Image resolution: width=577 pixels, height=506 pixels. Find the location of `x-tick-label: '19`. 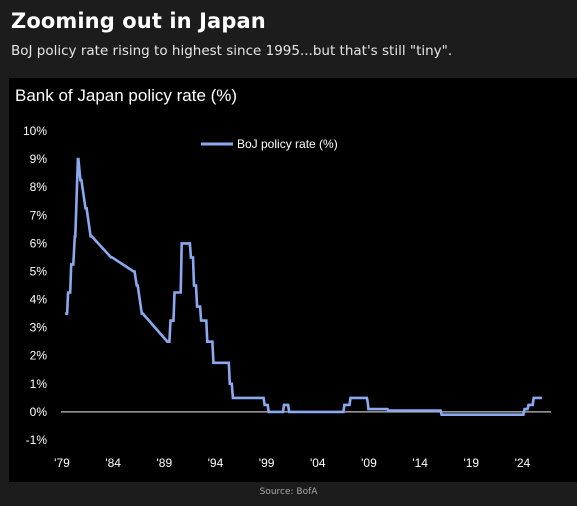

x-tick-label: '19 is located at coordinates (471, 463).